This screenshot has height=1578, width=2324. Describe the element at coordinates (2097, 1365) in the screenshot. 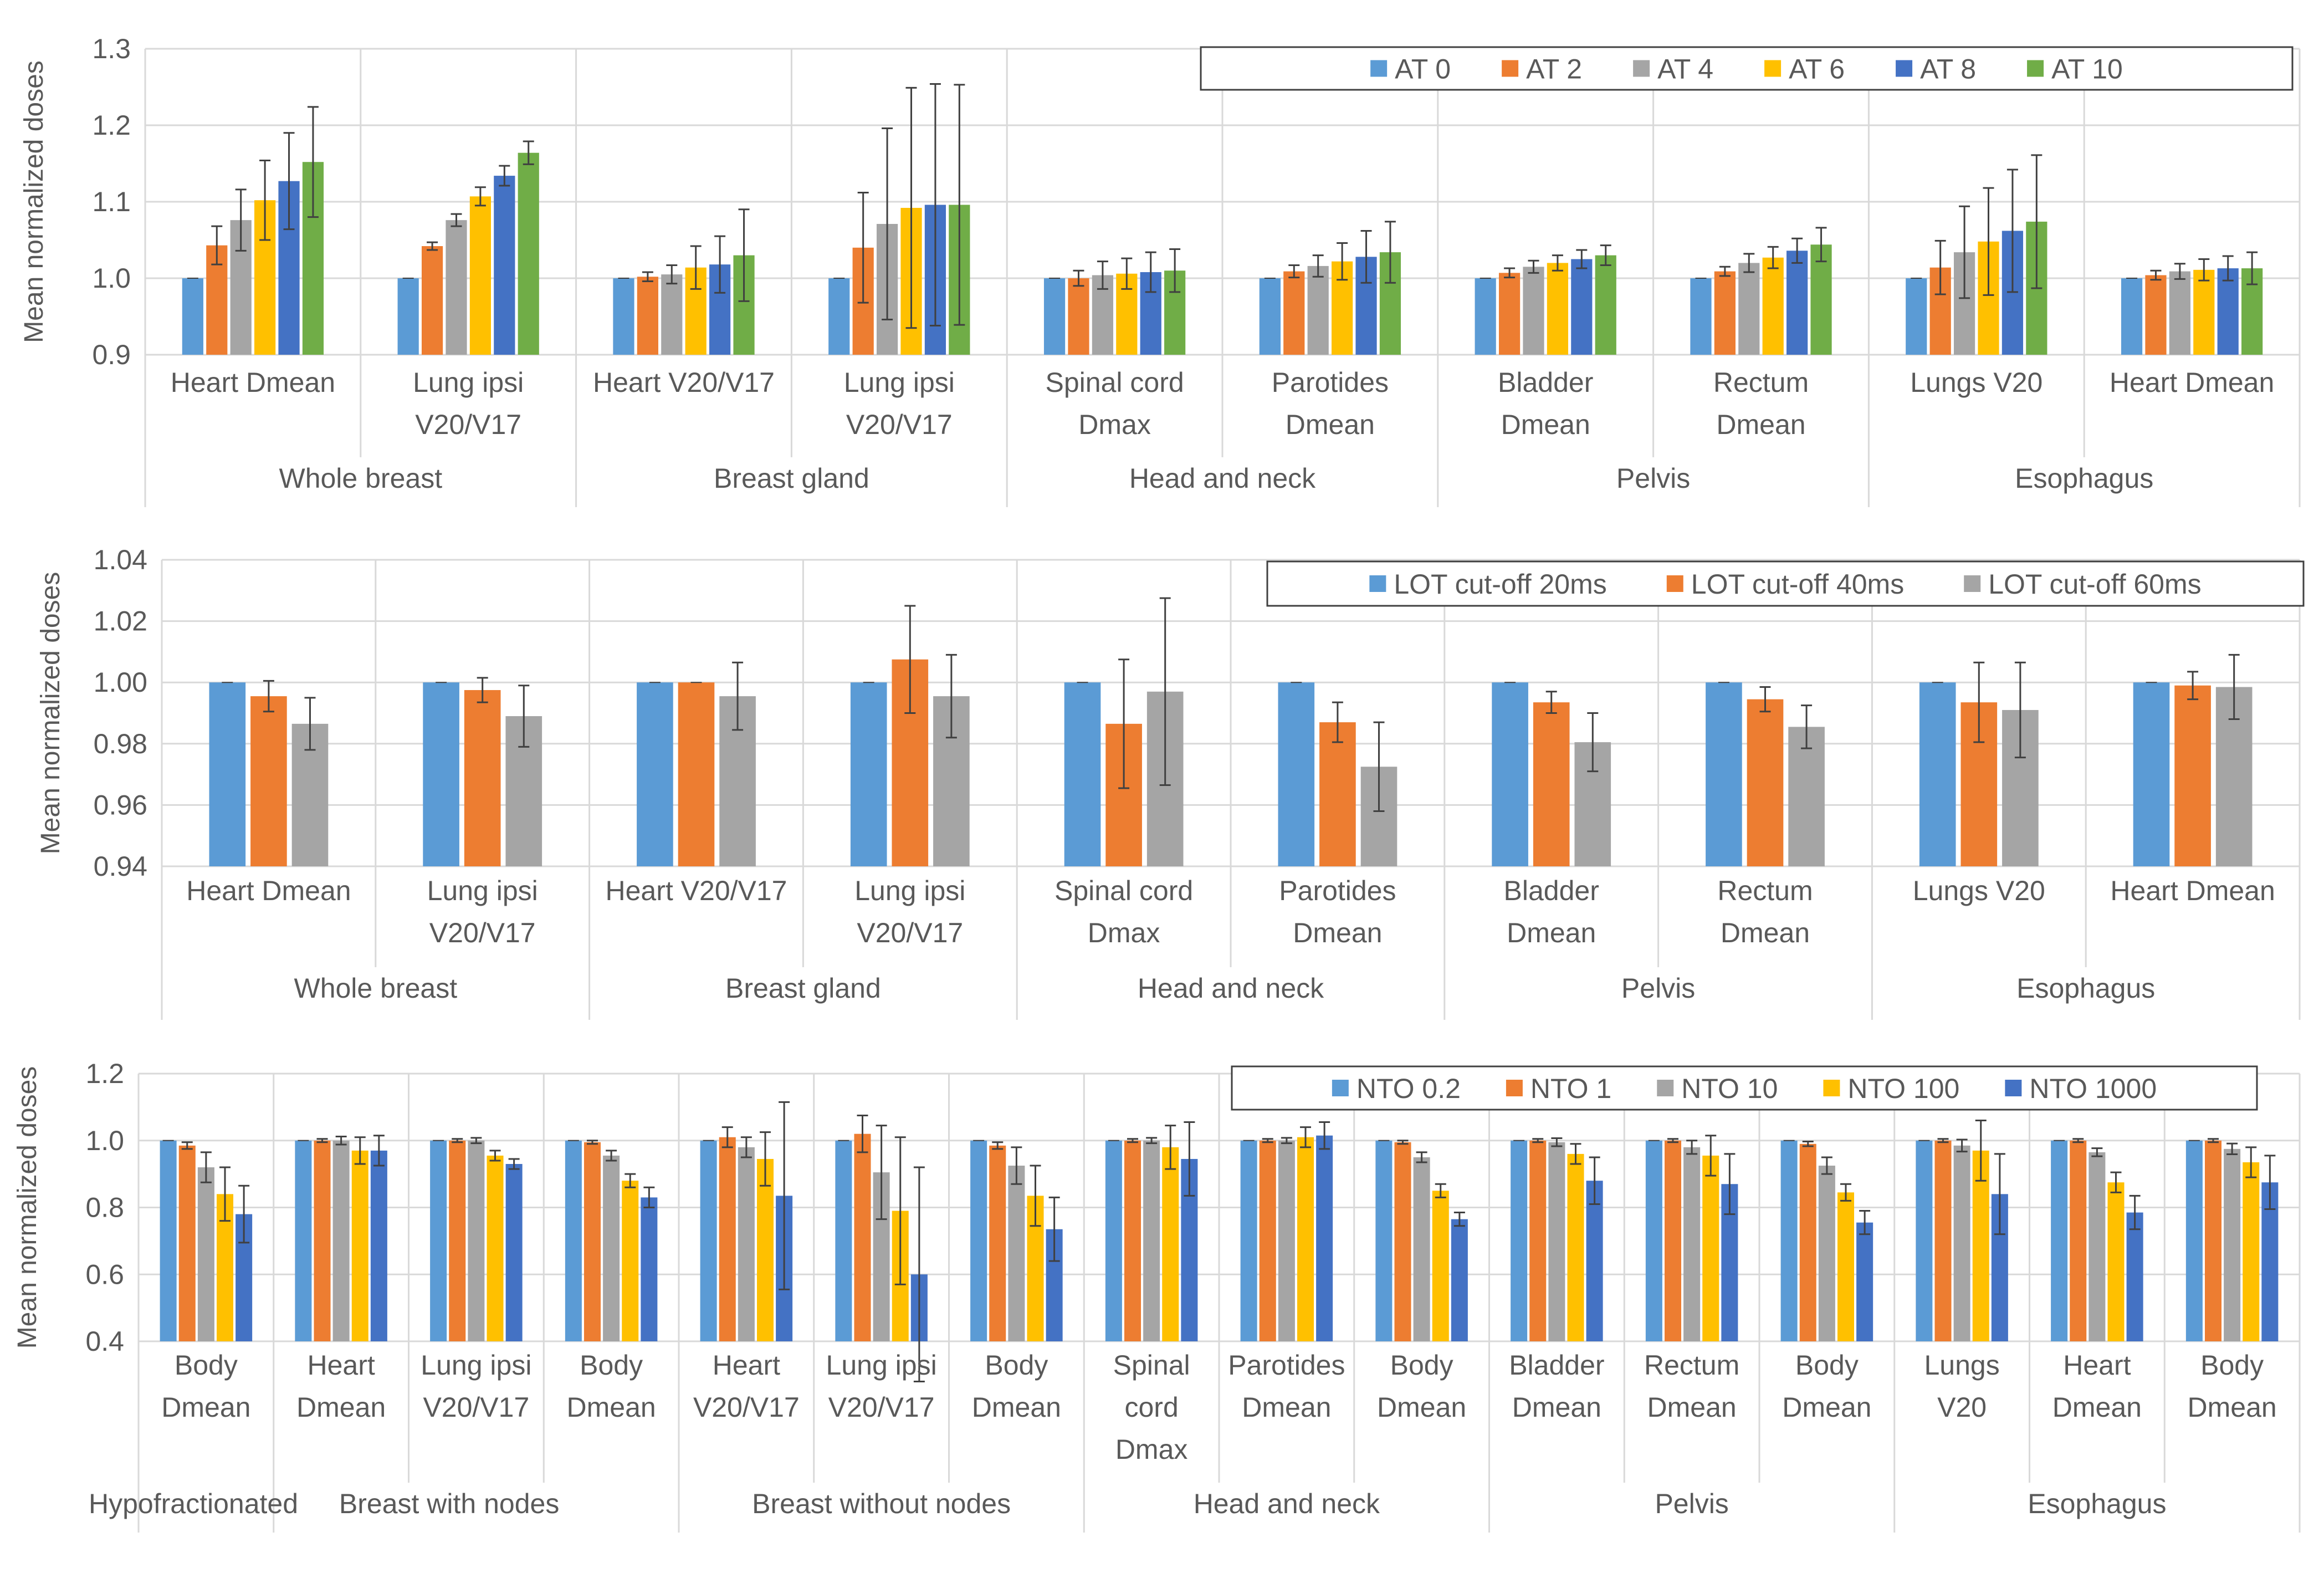

I see `category-label: Heart` at that location.